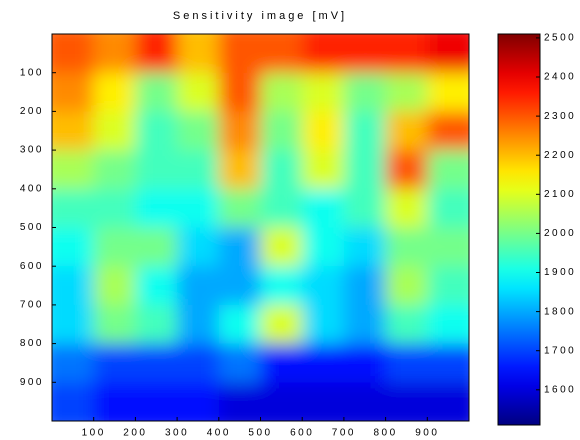 Image resolution: width=580 pixels, height=440 pixels. What do you see at coordinates (560, 155) in the screenshot?
I see `colorbar-tick-label: 2200` at bounding box center [560, 155].